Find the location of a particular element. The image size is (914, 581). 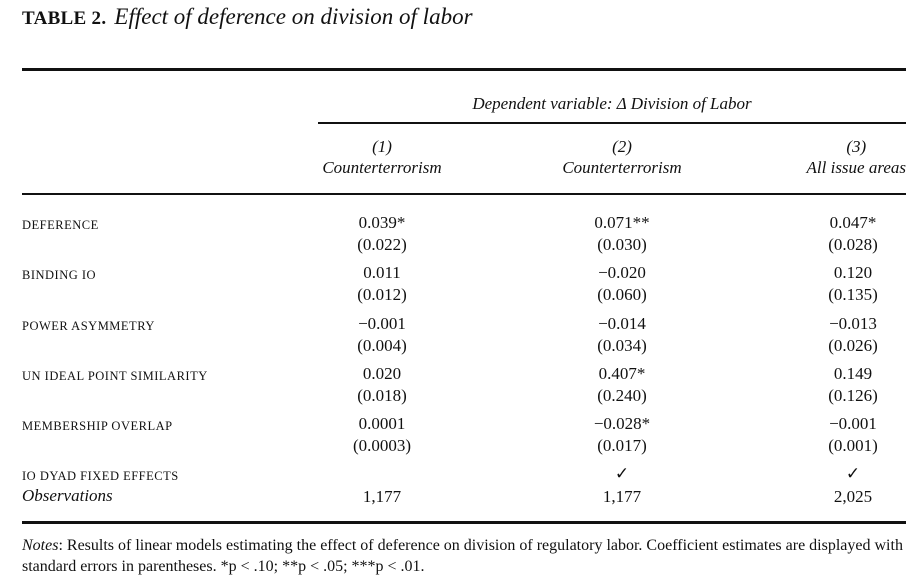

column-number: (3) is located at coordinates (856, 146).